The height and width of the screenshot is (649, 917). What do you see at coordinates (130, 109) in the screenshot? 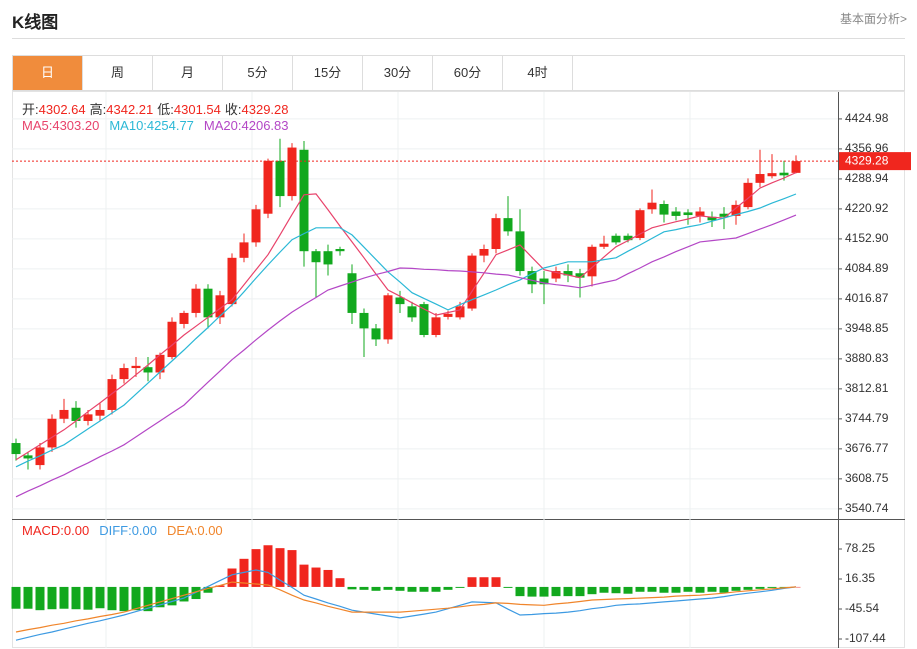
I see `ohlc-value: 4342.21` at bounding box center [130, 109].